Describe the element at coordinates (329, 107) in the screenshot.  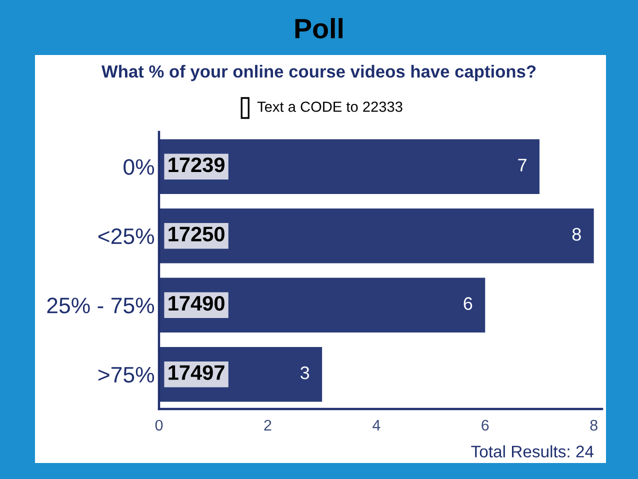
I see `text: Text a CODE to 22333` at that location.